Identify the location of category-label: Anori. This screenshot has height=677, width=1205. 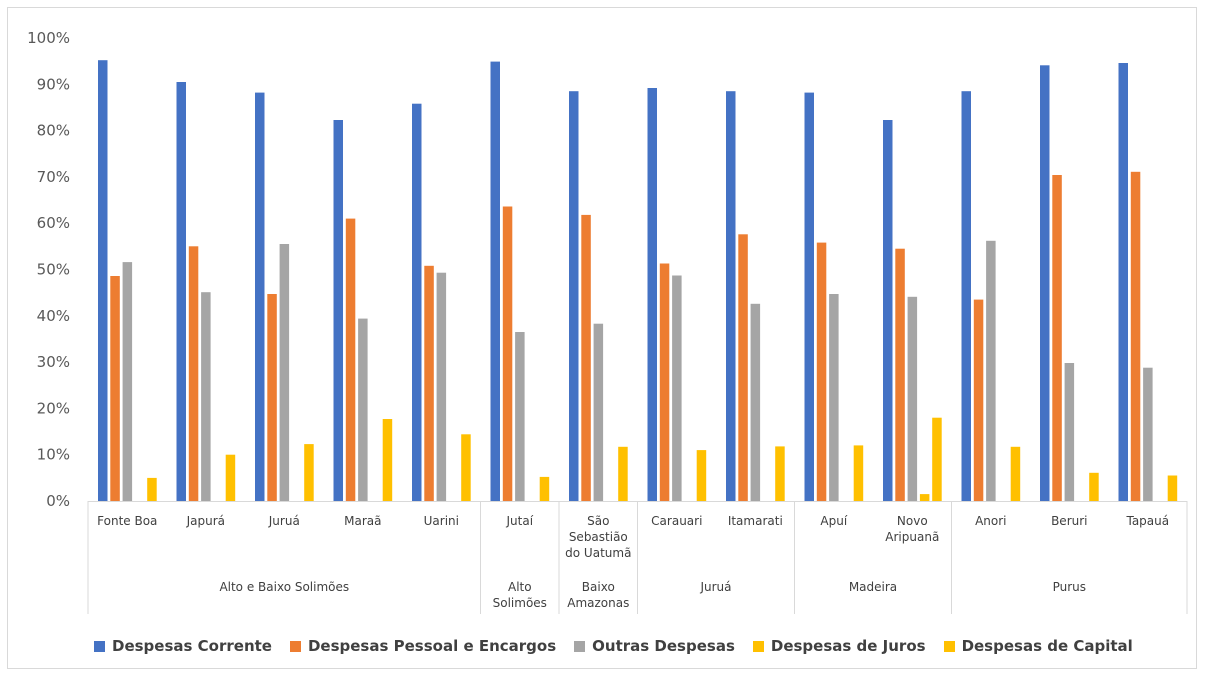
(990, 521).